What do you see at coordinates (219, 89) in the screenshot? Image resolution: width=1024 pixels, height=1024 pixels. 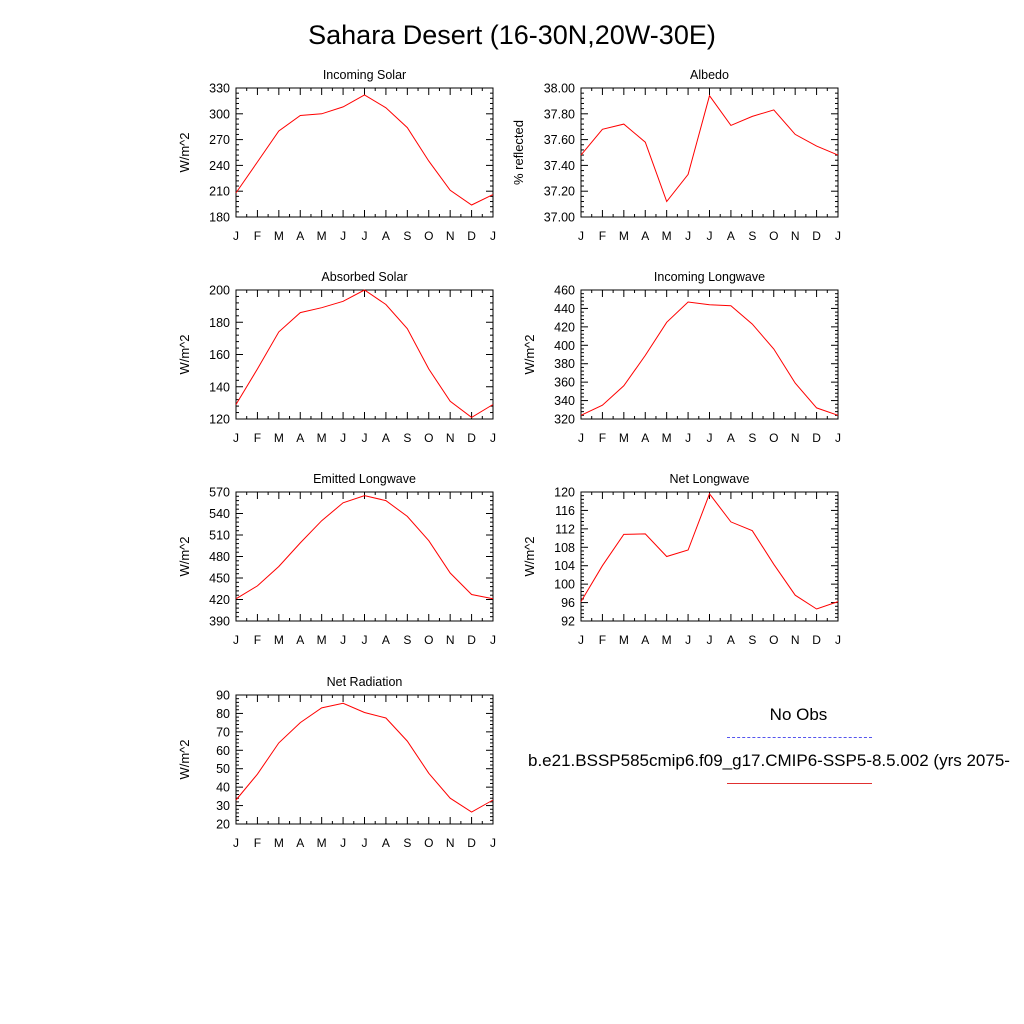 I see `y-tick-label: 330` at bounding box center [219, 89].